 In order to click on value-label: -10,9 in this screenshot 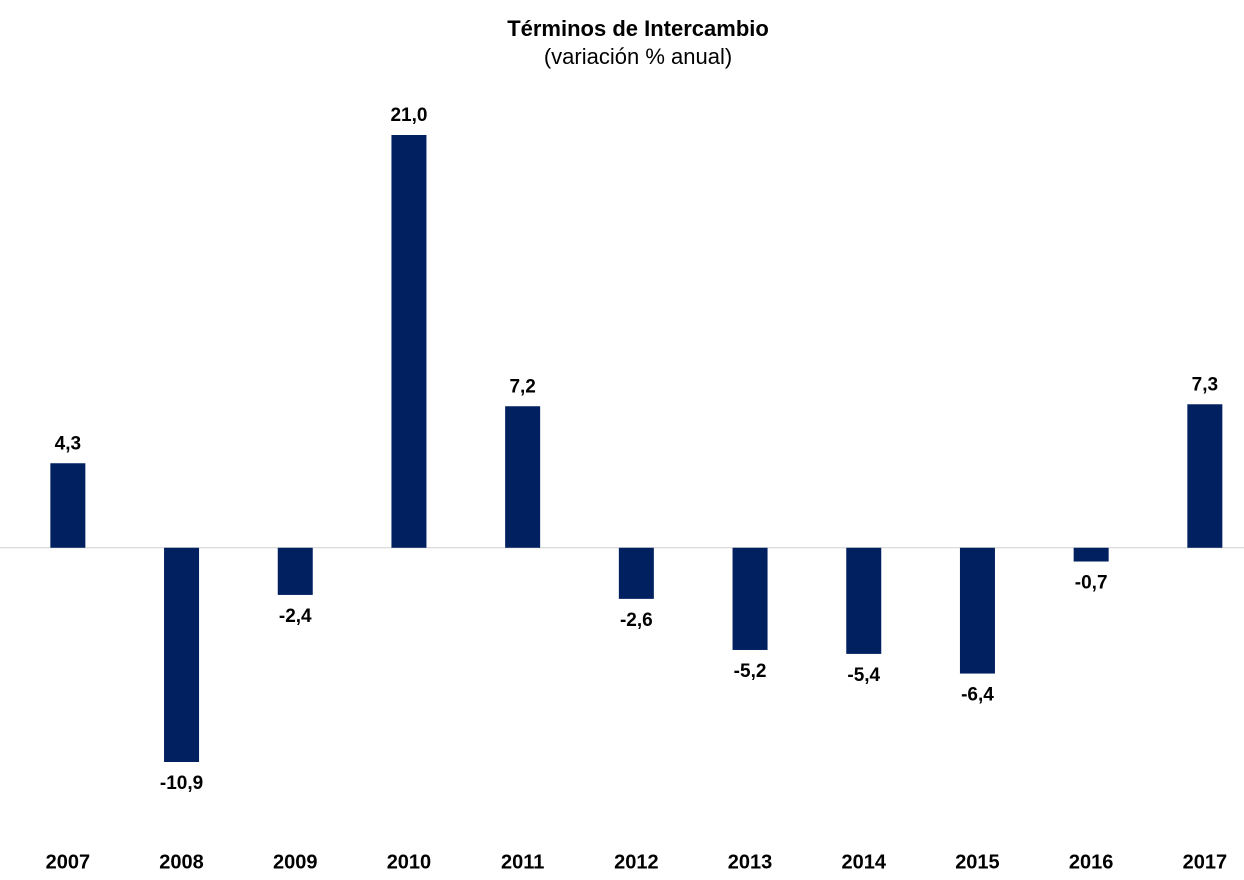, I will do `click(181, 783)`.